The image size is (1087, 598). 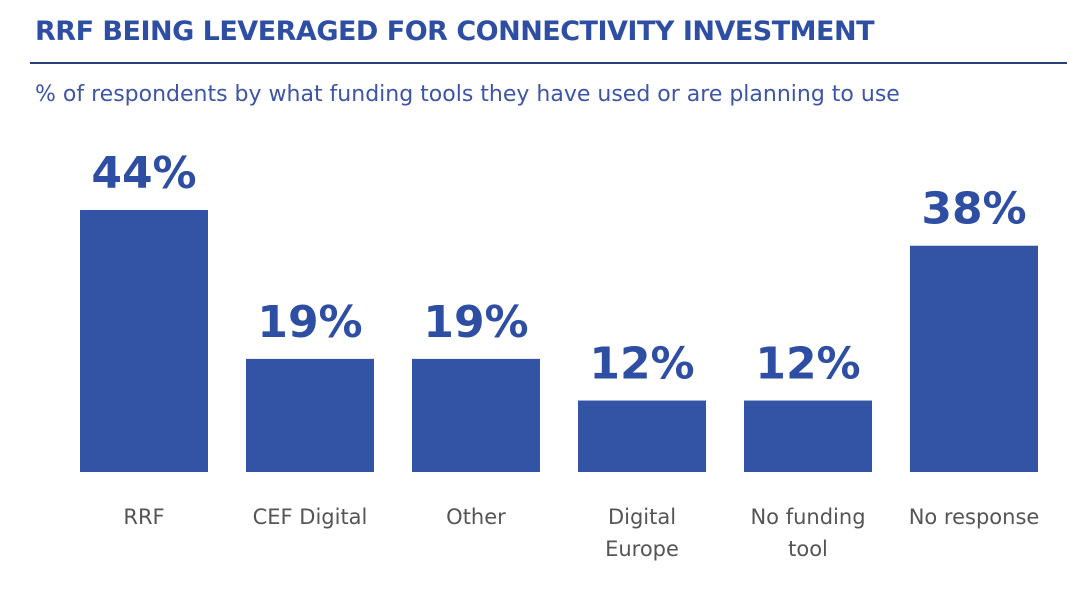 I want to click on category-label: No funding tool, so click(x=807, y=533).